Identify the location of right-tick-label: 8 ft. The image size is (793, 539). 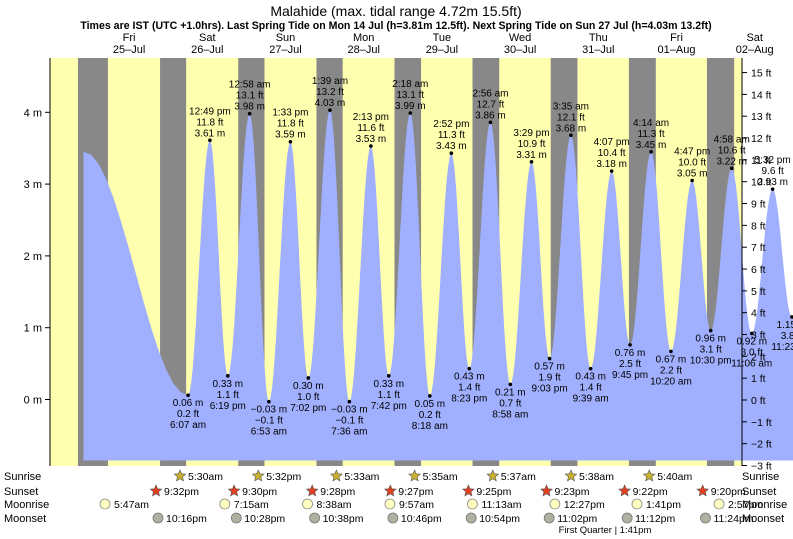
(758, 226).